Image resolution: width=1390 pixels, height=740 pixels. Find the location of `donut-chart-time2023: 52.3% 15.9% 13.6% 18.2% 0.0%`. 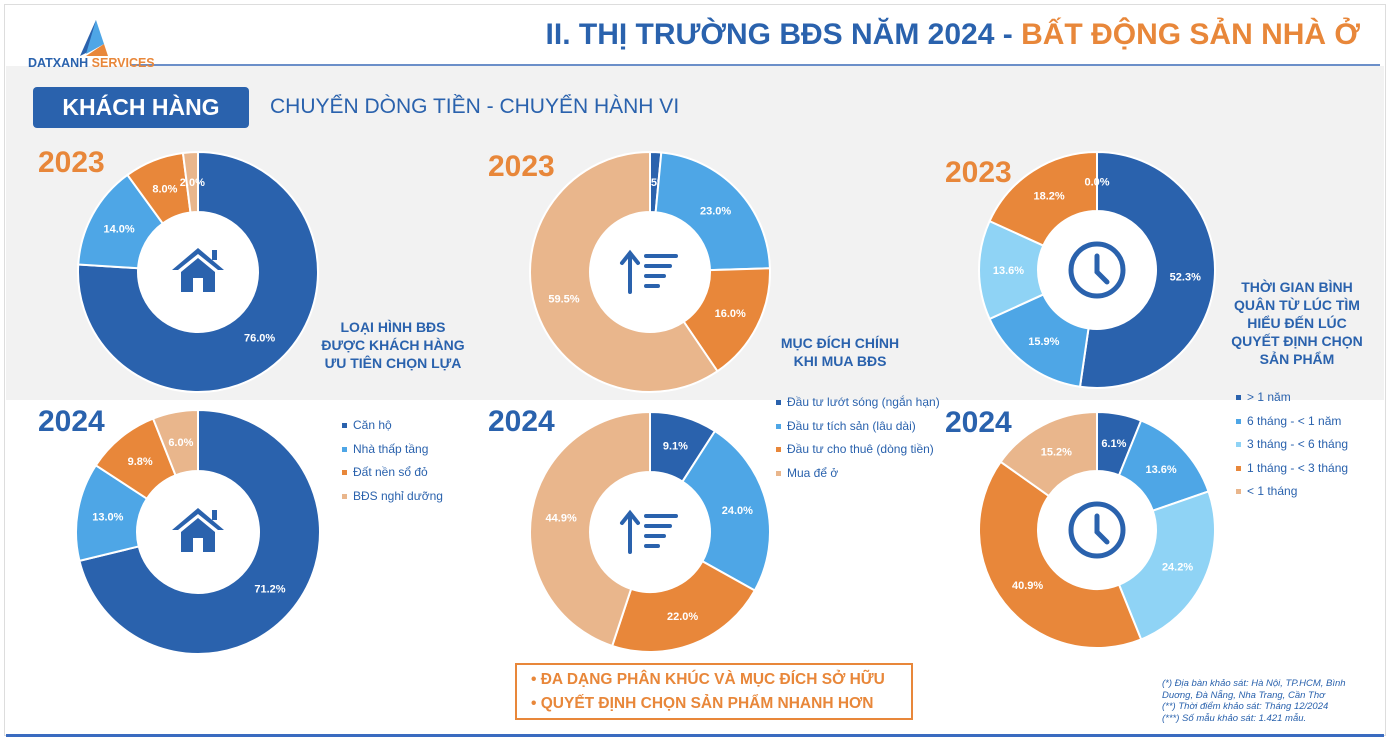

donut-chart-time2023: 52.3% 15.9% 13.6% 18.2% 0.0% is located at coordinates (1097, 269).